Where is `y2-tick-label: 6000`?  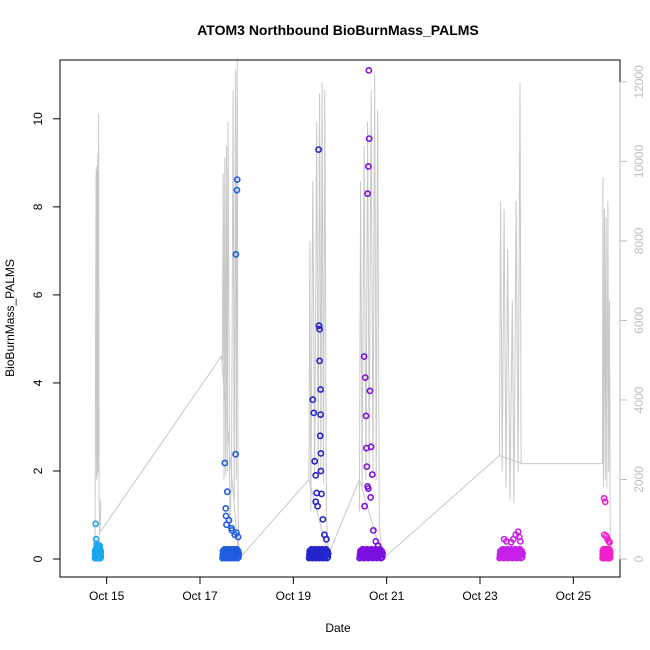 y2-tick-label: 6000 is located at coordinates (639, 320).